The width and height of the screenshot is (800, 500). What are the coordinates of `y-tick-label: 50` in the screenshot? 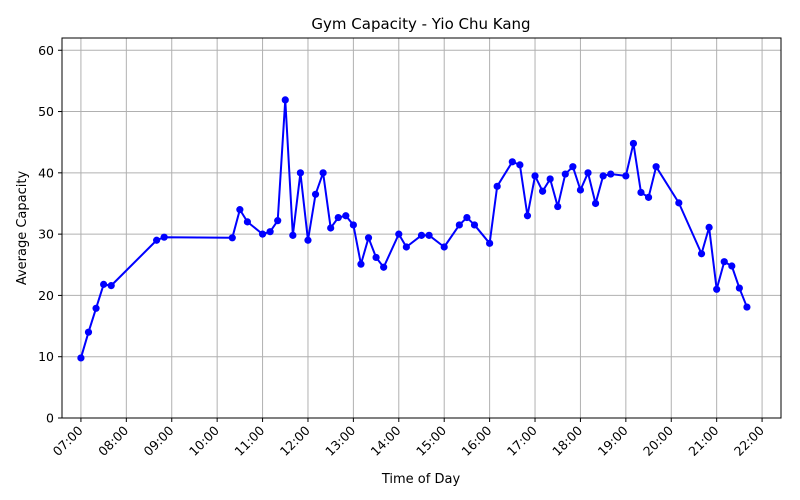 It's located at (46, 111).